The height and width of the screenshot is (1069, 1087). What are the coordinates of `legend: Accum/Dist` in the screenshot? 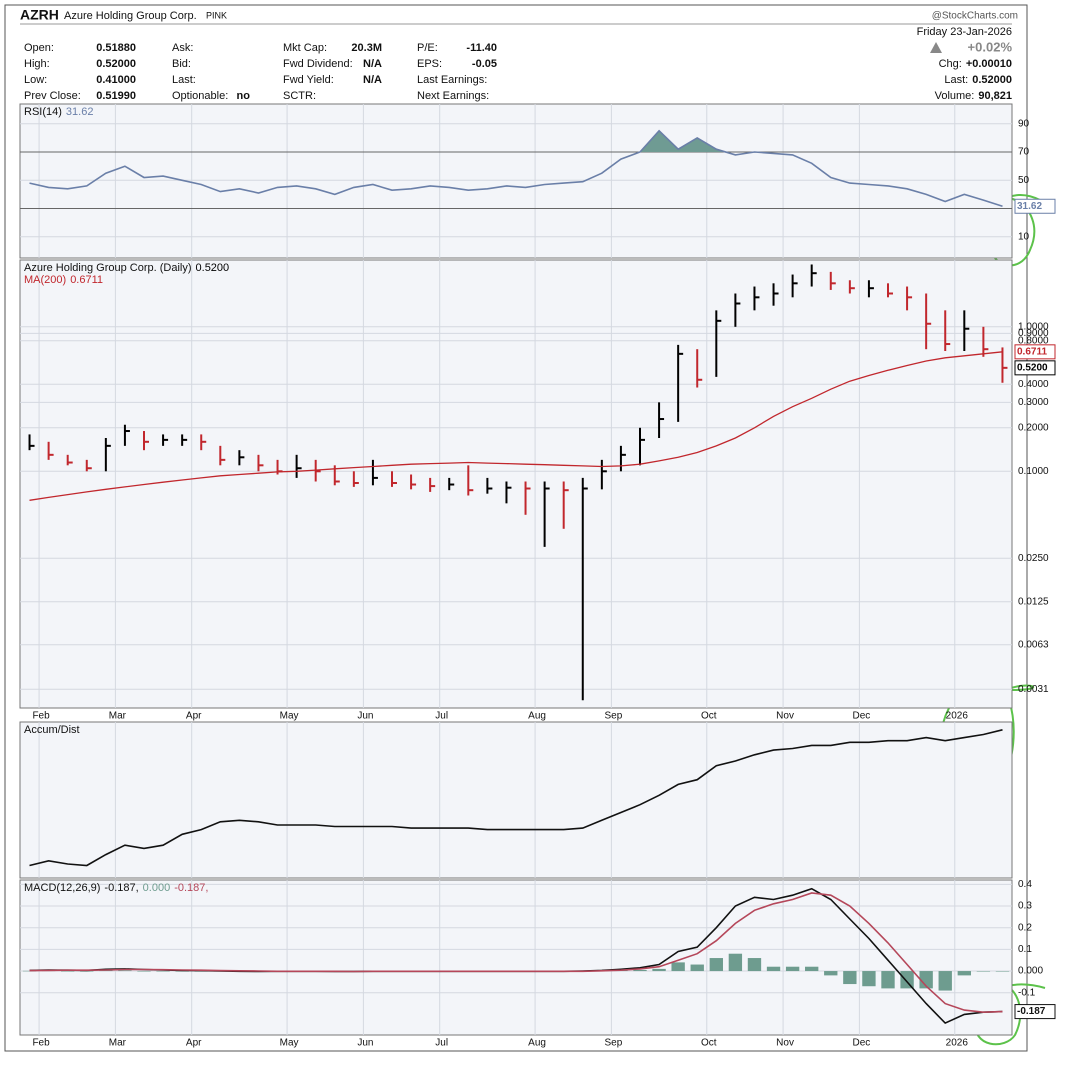 It's located at (52, 730).